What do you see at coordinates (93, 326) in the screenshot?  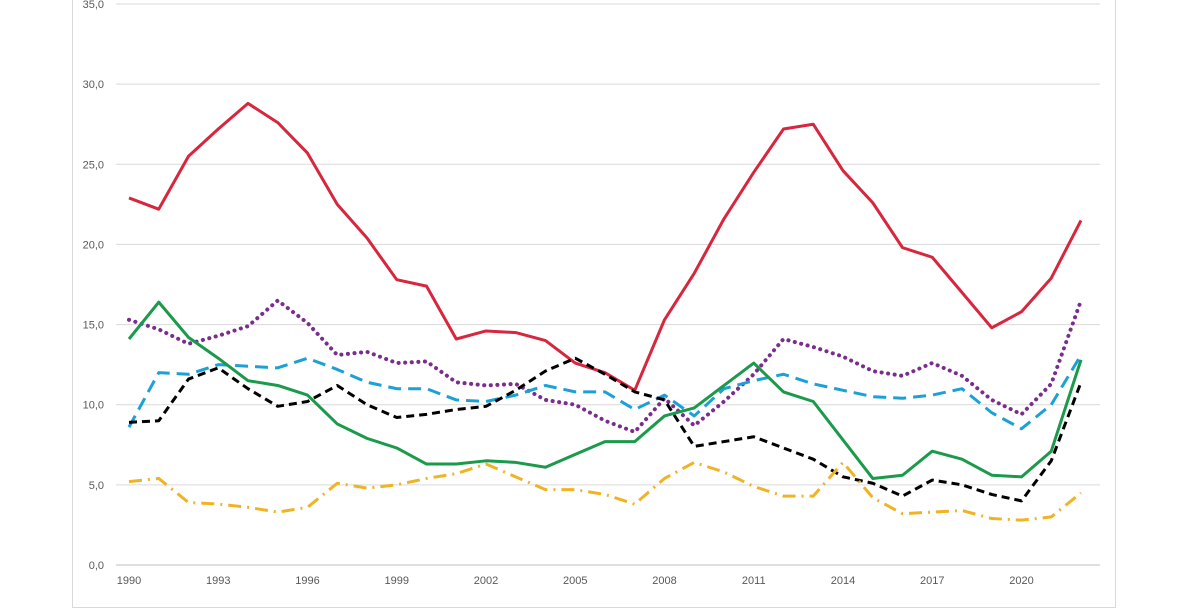 I see `y-tick-label: 15,0` at bounding box center [93, 326].